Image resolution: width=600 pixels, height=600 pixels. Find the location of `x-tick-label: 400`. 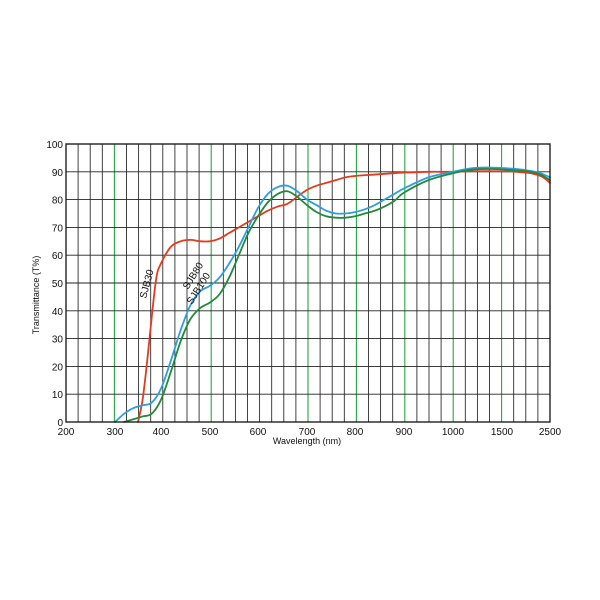

x-tick-label: 400 is located at coordinates (161, 432).